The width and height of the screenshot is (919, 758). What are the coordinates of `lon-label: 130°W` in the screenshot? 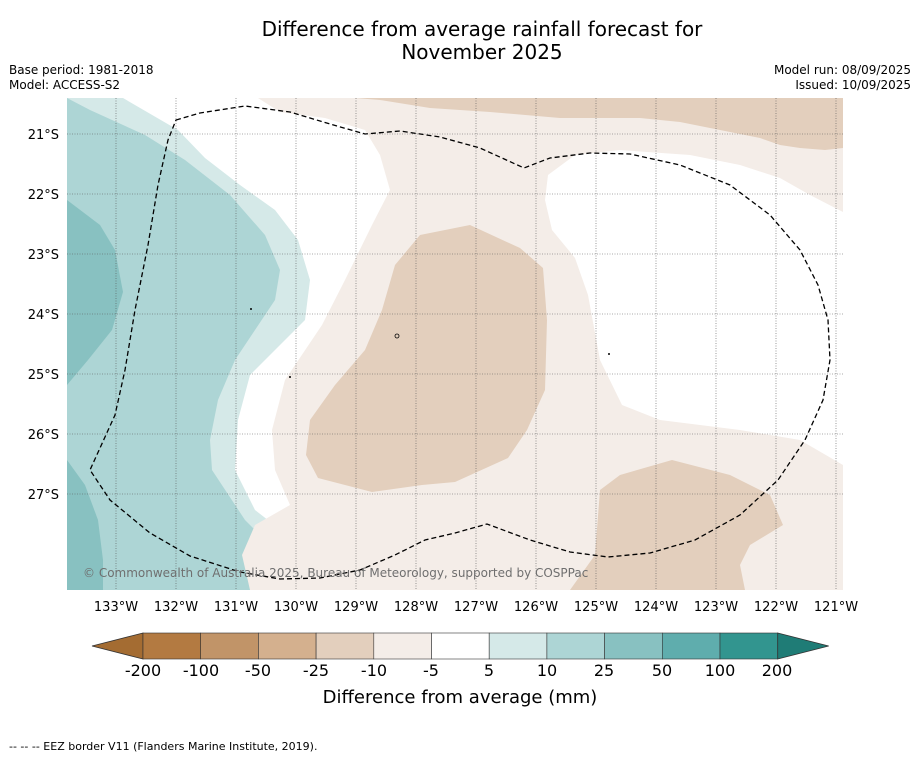 It's located at (296, 607).